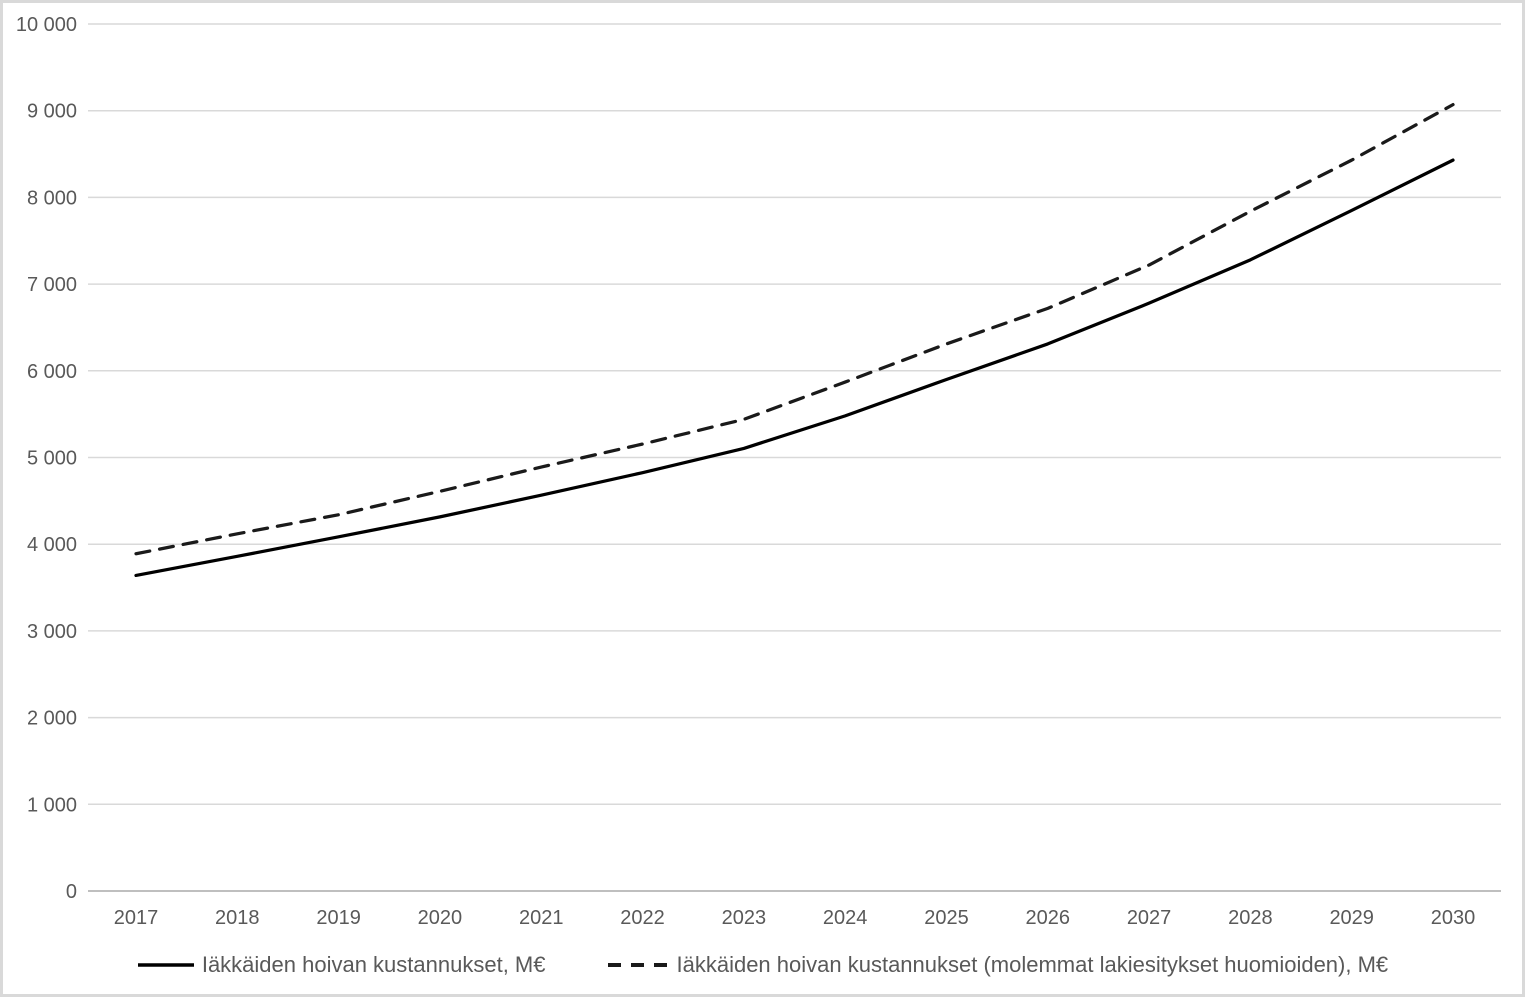  Describe the element at coordinates (52, 545) in the screenshot. I see `y-tick-label: 4 000` at that location.